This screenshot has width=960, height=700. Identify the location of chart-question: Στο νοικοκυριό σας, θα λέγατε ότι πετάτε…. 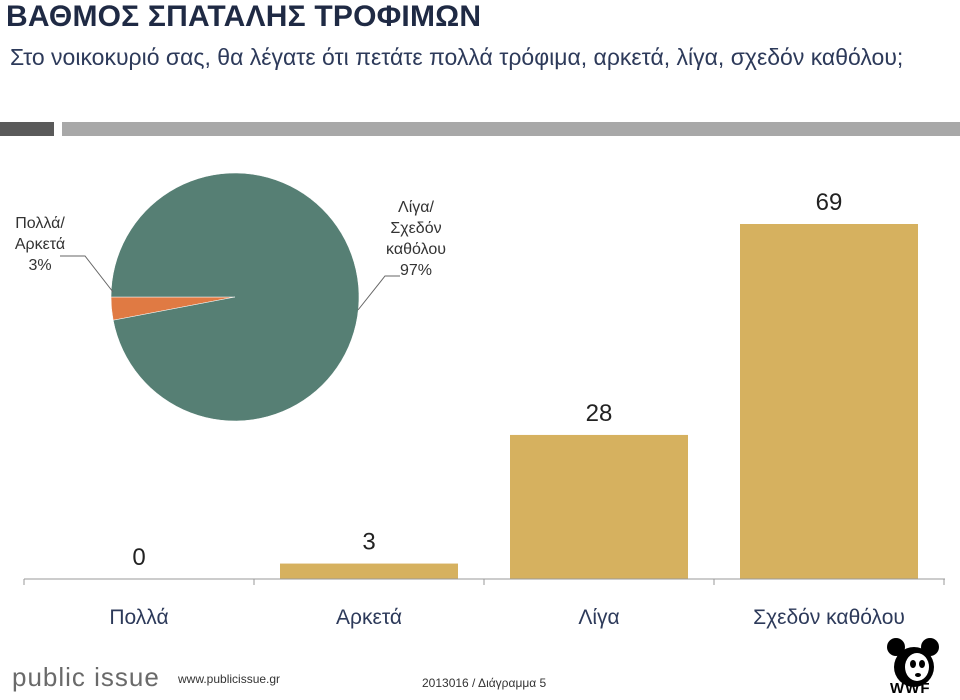
(457, 57).